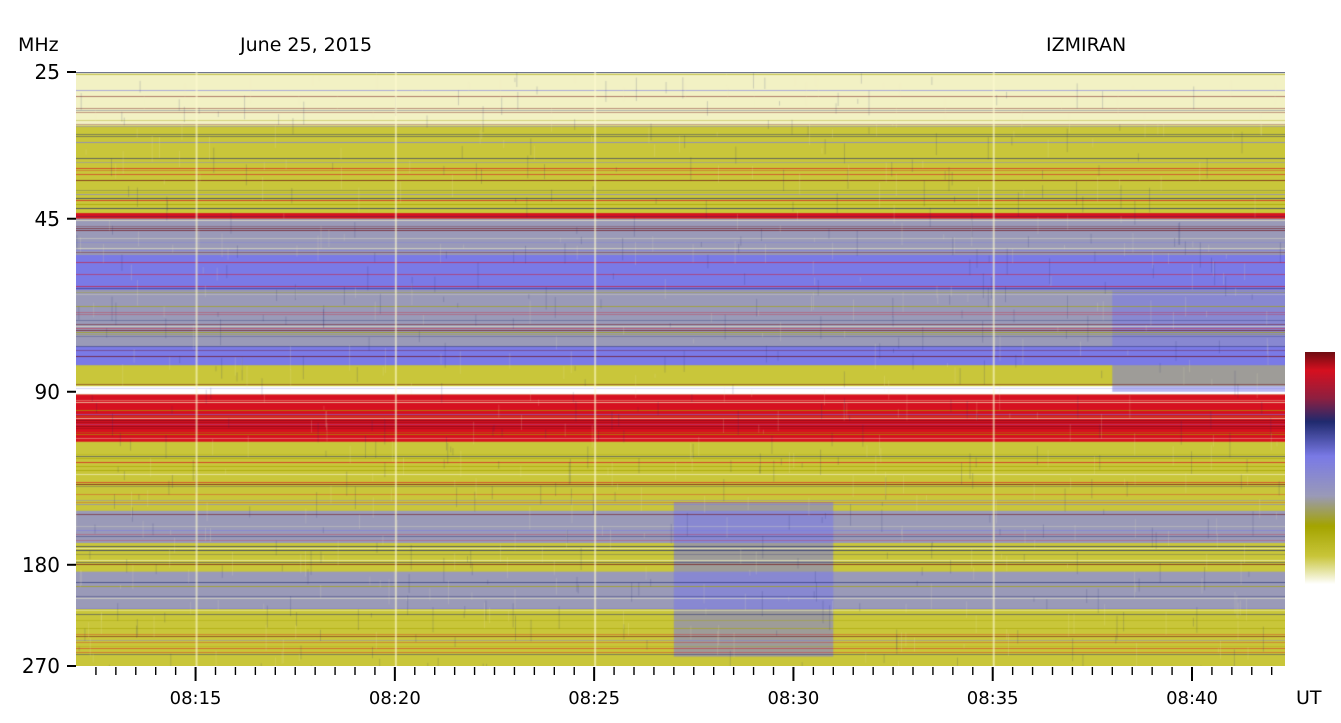 The image size is (1341, 723). I want to click on y-tick-label: 45, so click(47, 218).